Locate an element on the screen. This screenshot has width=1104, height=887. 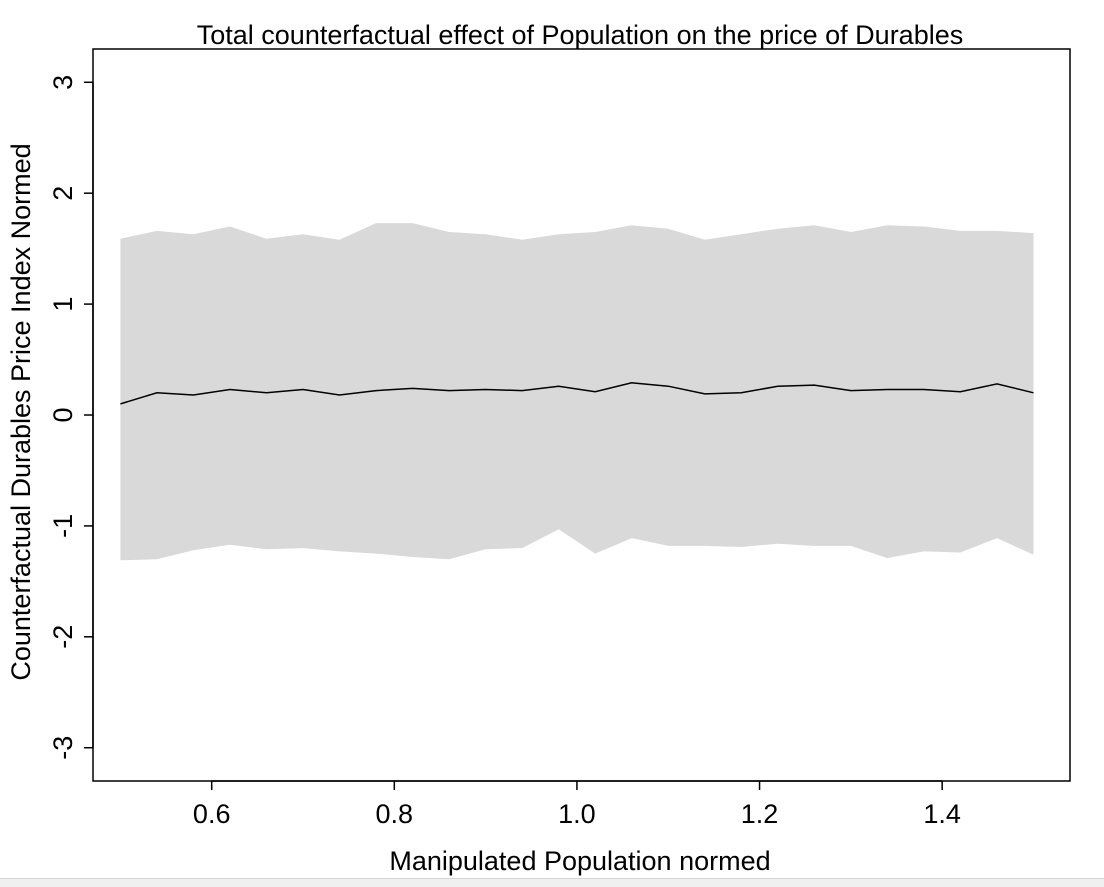
y-tick-label: -2 is located at coordinates (63, 637).